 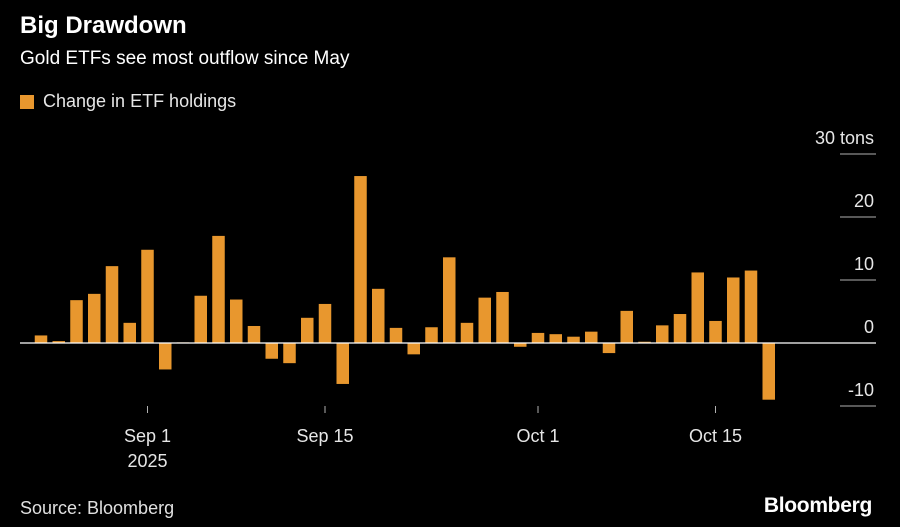 What do you see at coordinates (817, 505) in the screenshot?
I see `bloomberg-logo: Bloomberg` at bounding box center [817, 505].